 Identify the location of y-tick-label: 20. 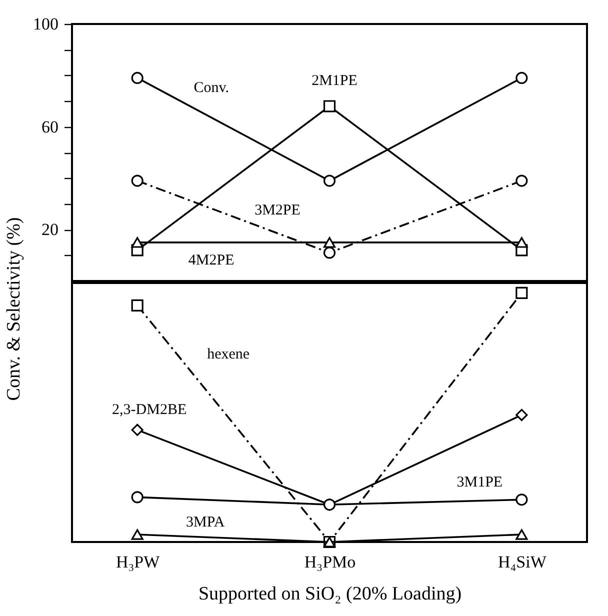
(50, 230).